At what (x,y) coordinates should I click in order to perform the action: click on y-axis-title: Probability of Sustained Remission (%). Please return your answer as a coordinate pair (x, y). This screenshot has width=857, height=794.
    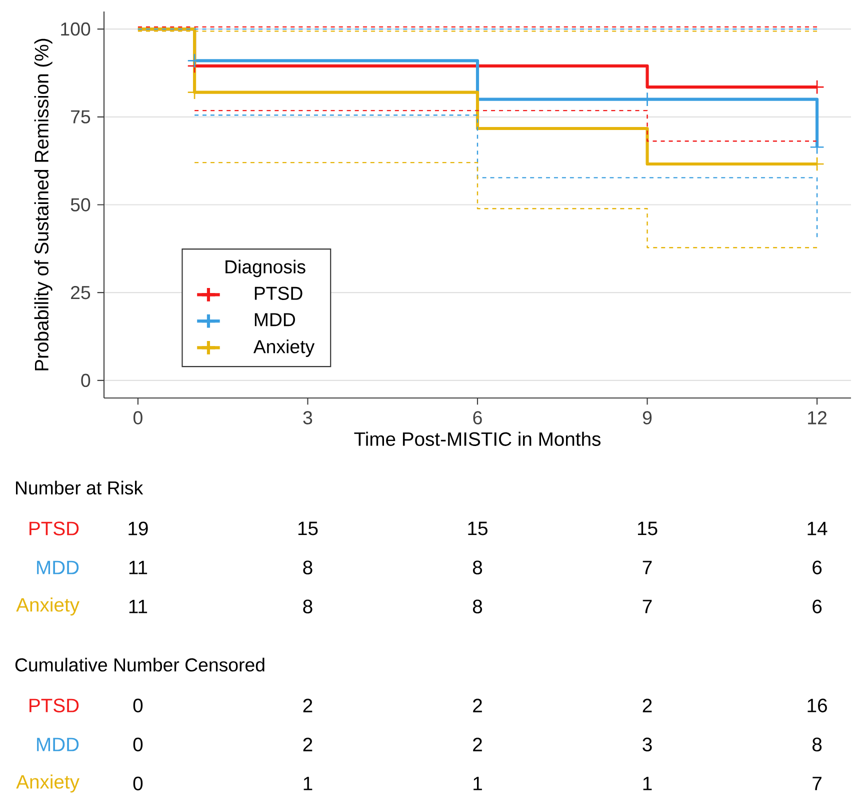
    Looking at the image, I should click on (43, 204).